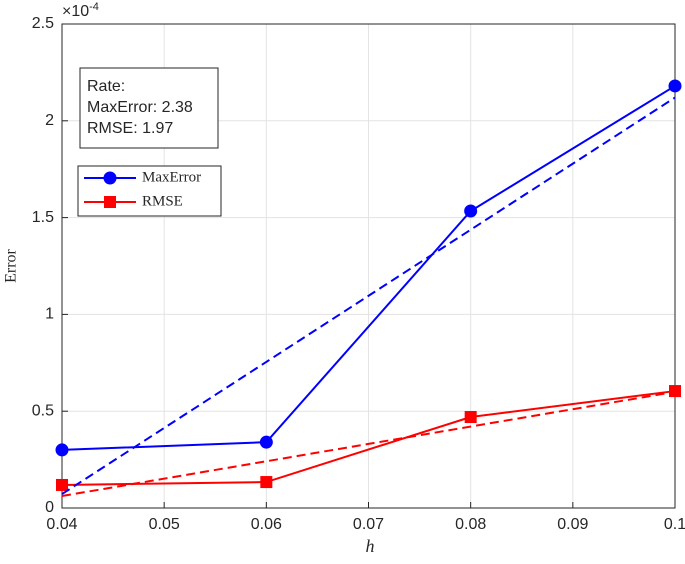  What do you see at coordinates (61, 524) in the screenshot?
I see `x-tick-label: 0.04` at bounding box center [61, 524].